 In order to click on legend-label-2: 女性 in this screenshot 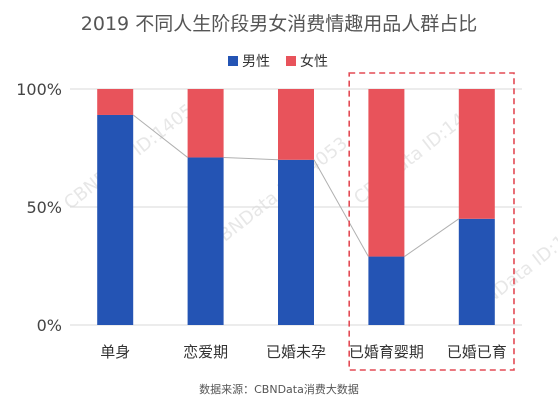, I will do `click(314, 61)`.